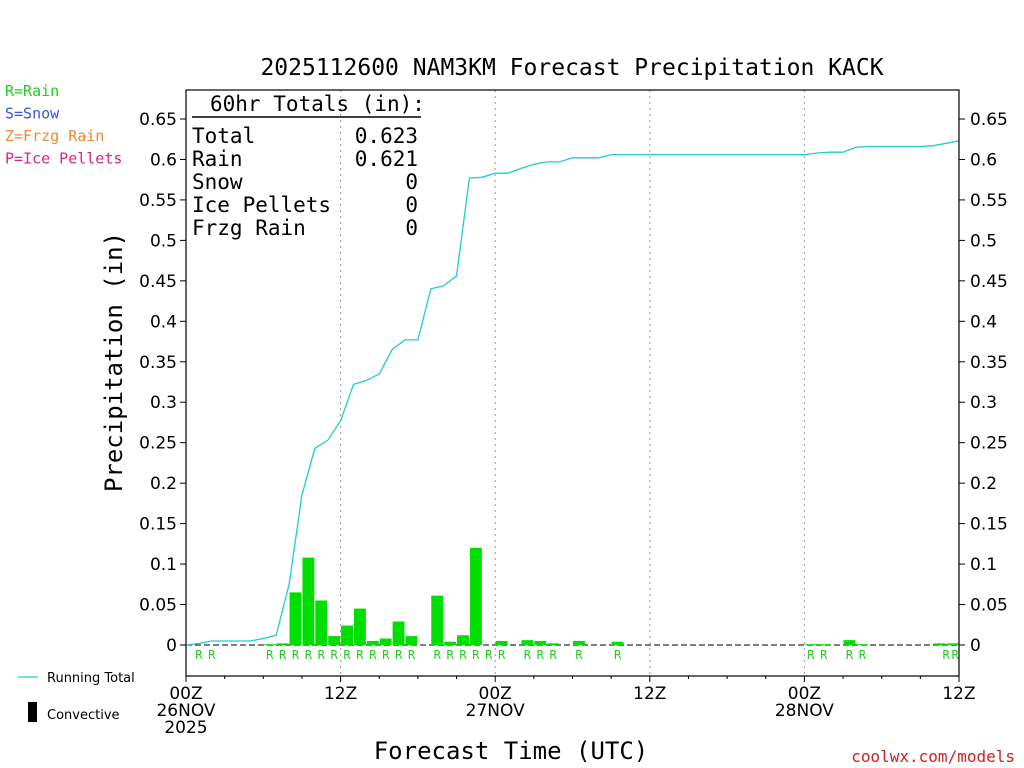 The image size is (1024, 768). I want to click on y-tick-label: 0.45, so click(158, 282).